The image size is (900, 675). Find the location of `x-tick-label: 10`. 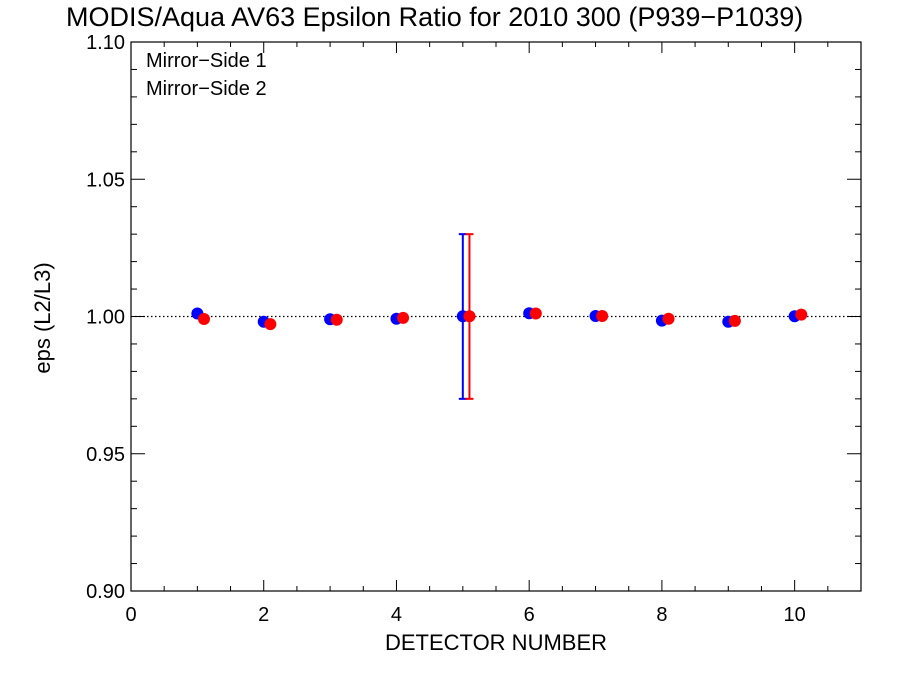

x-tick-label: 10 is located at coordinates (795, 615).